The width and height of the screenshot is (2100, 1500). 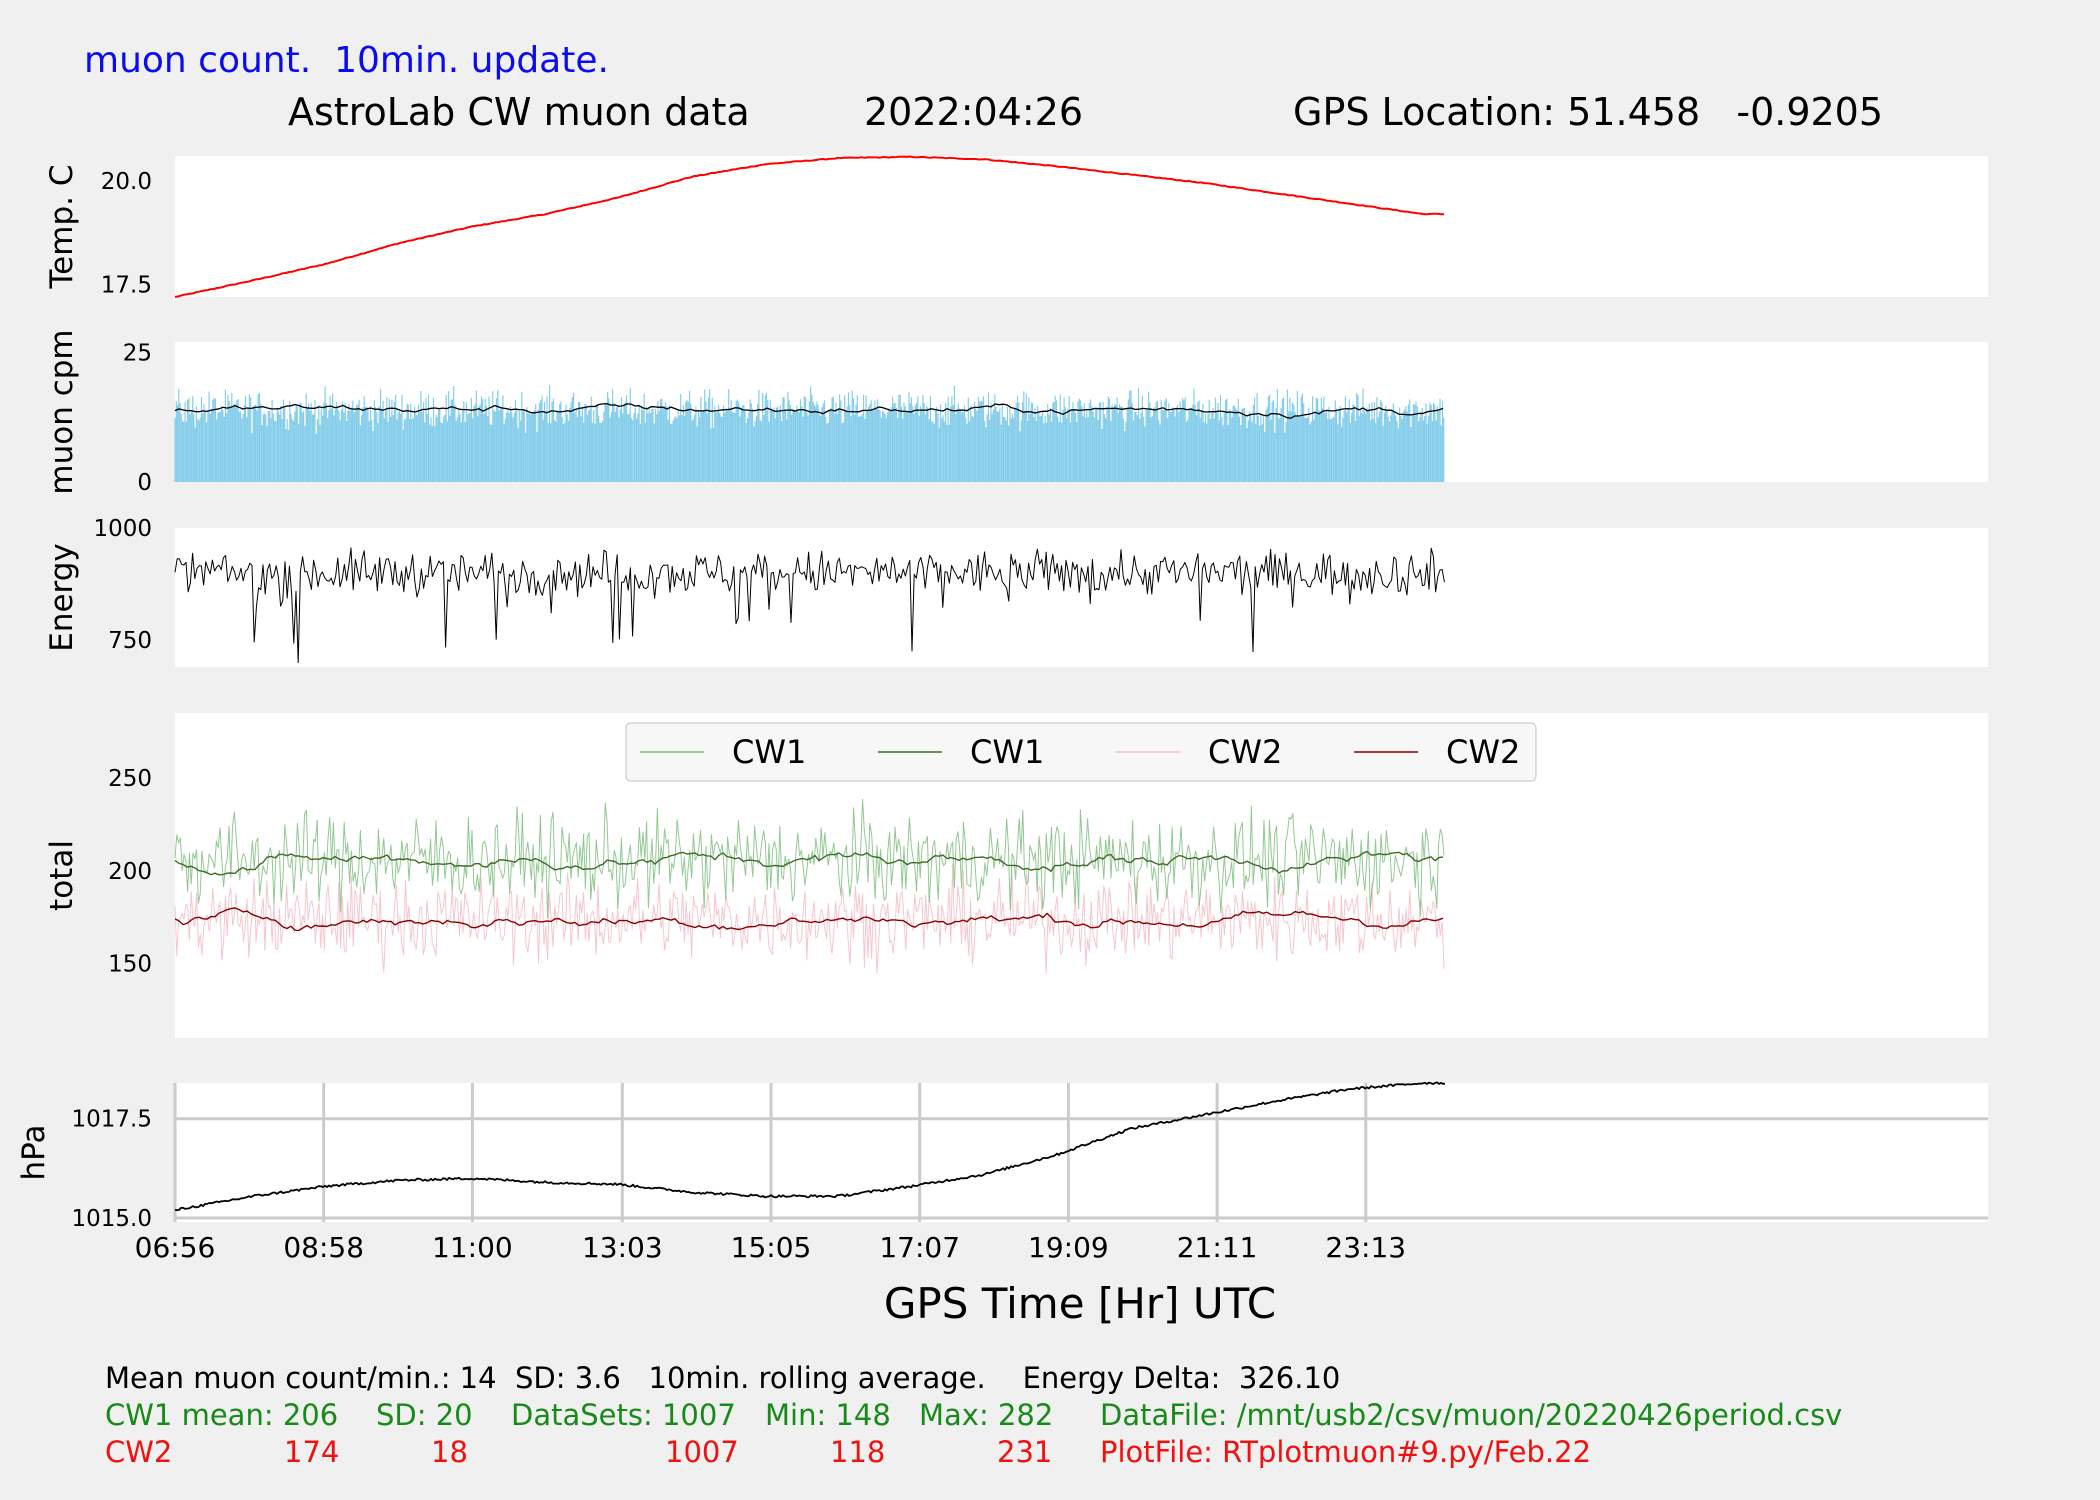 I want to click on pressure-ytick-label: 1015.0, so click(x=112, y=1219).